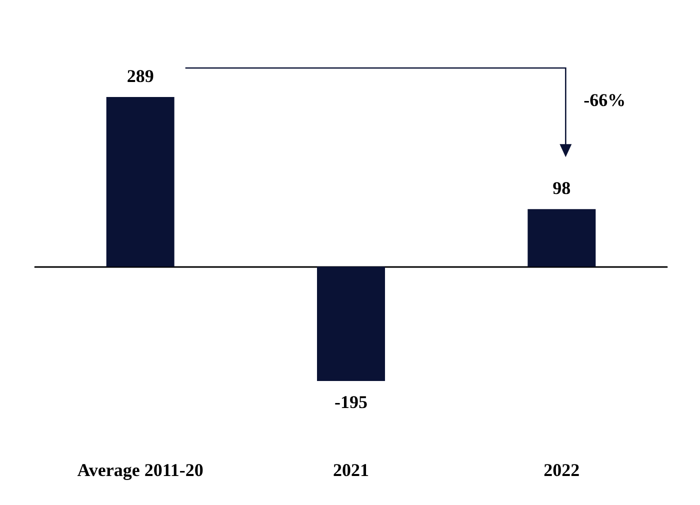 Image resolution: width=700 pixels, height=505 pixels. Describe the element at coordinates (562, 470) in the screenshot. I see `x-tick-label: 2022` at that location.